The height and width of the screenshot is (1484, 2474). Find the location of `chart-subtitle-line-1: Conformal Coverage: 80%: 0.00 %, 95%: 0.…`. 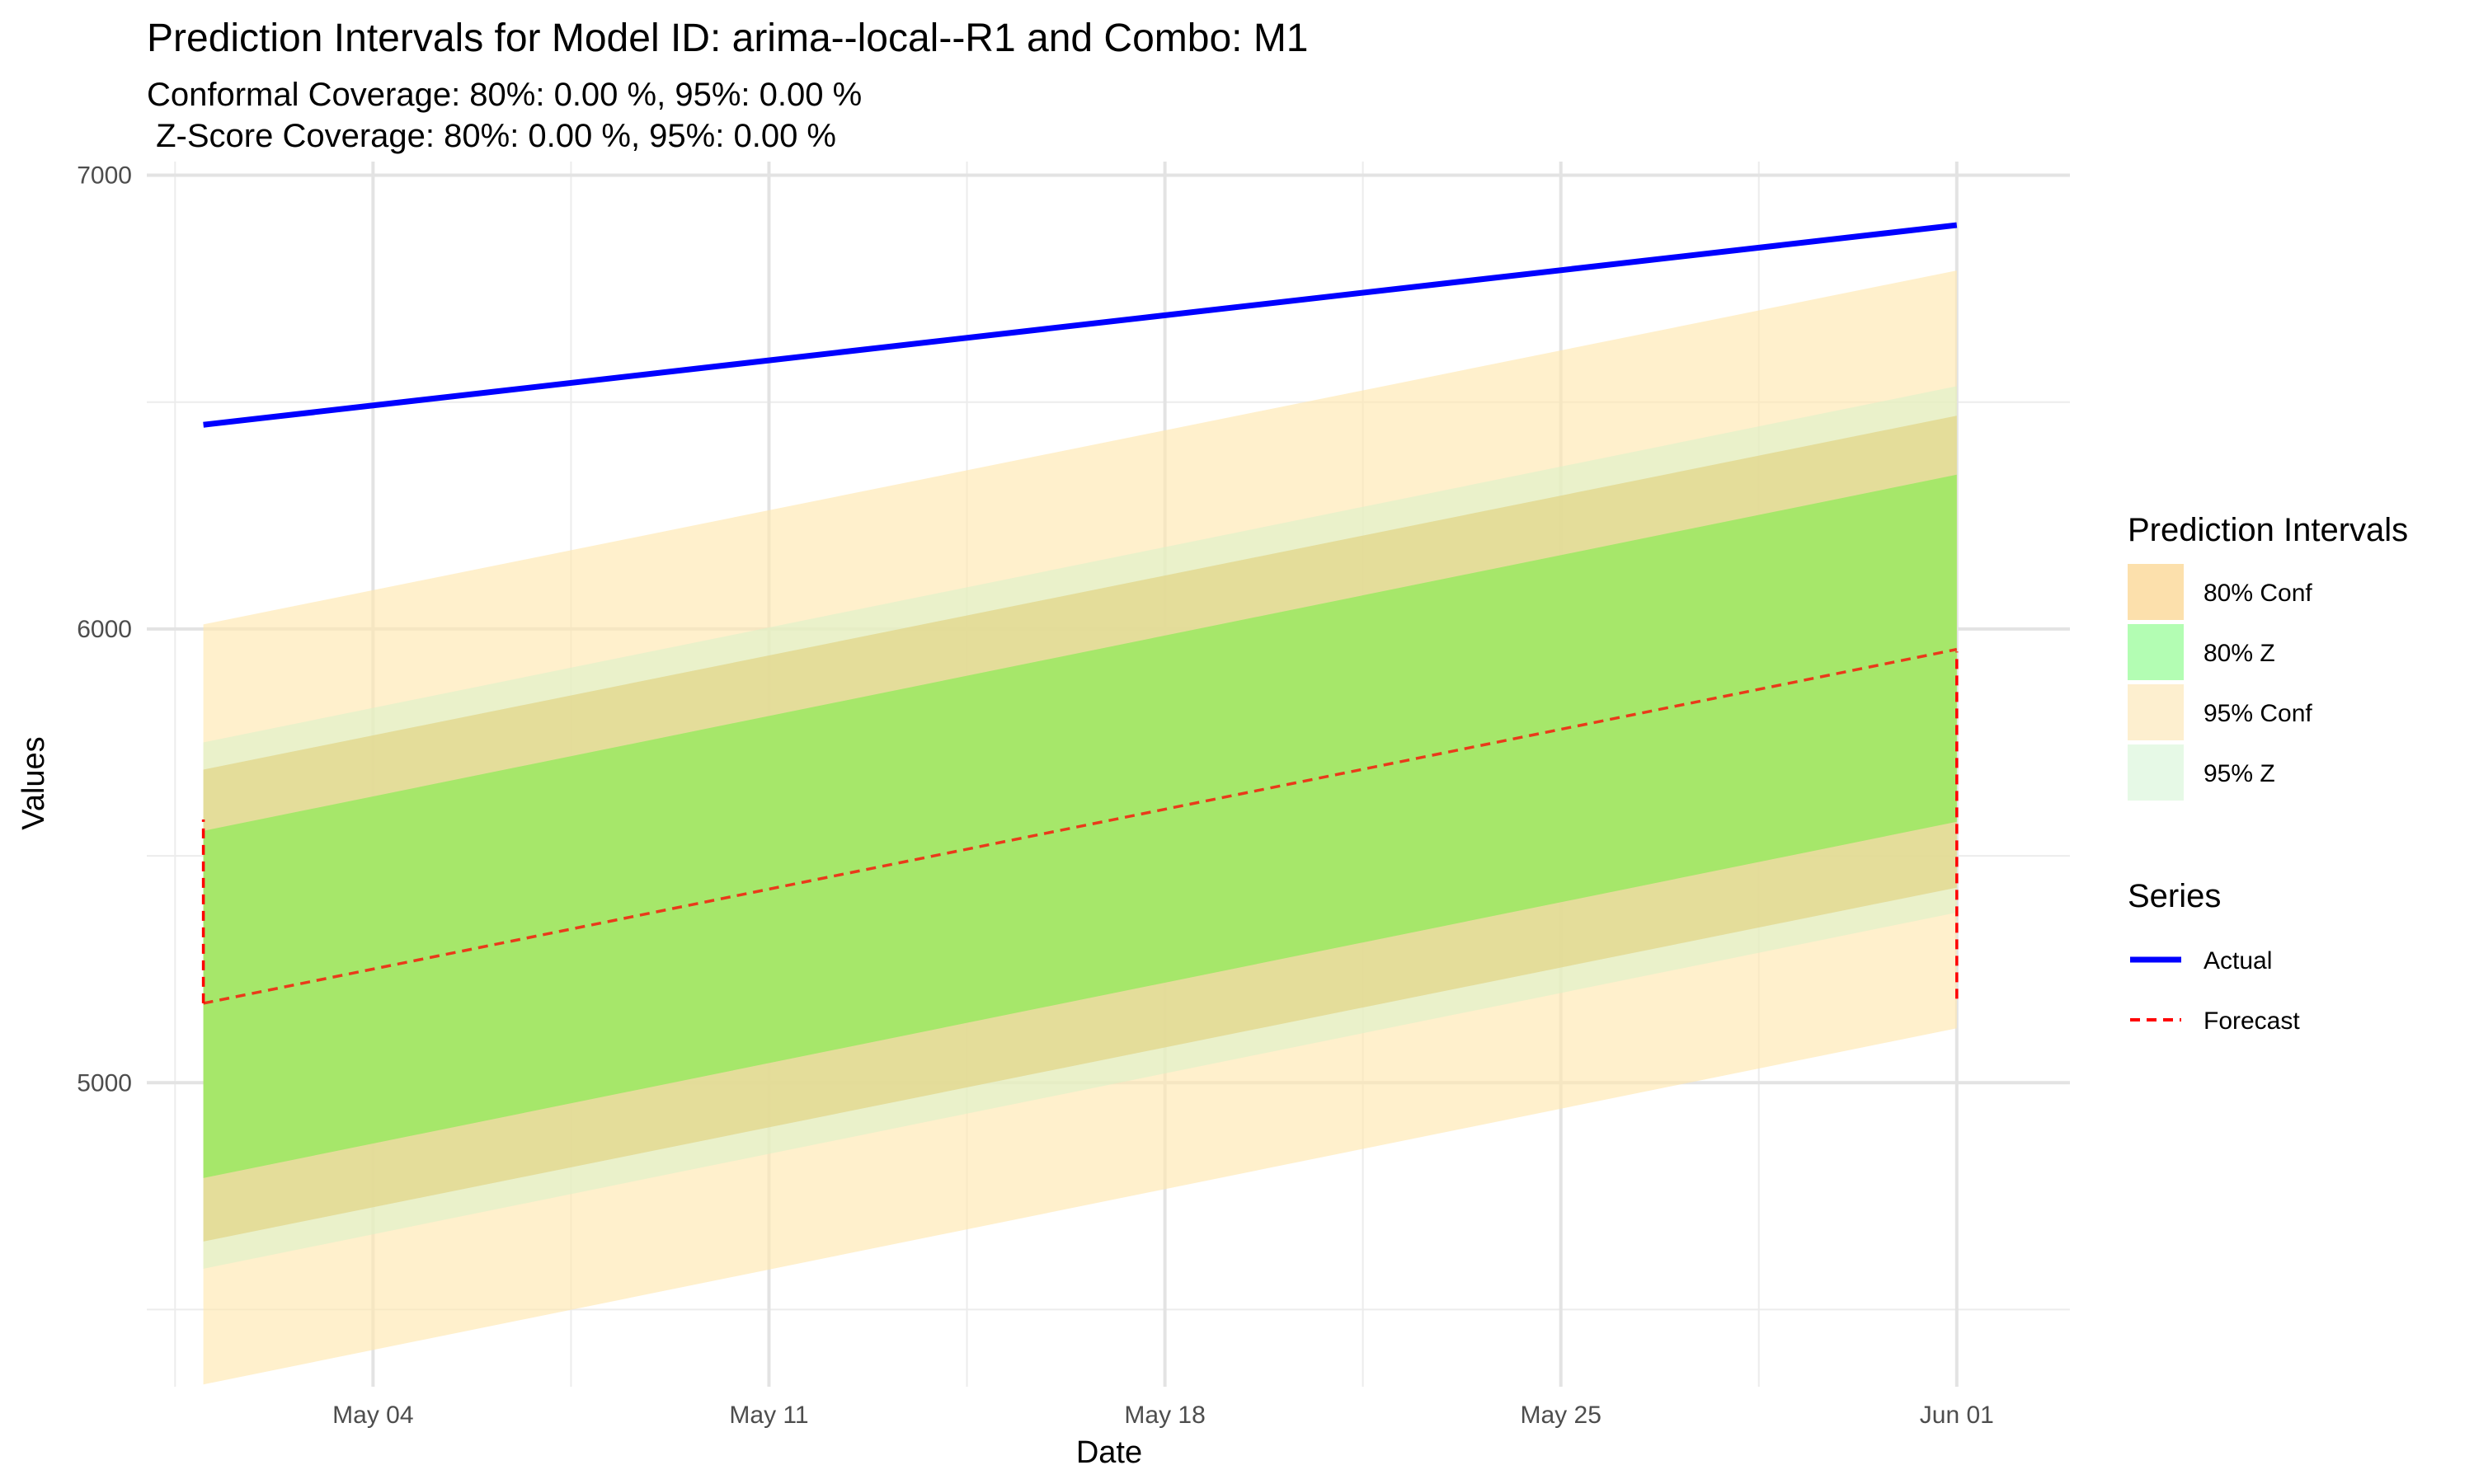

chart-subtitle-line-1: Conformal Coverage: 80%: 0.00 %, 95%: 0.… is located at coordinates (504, 95).